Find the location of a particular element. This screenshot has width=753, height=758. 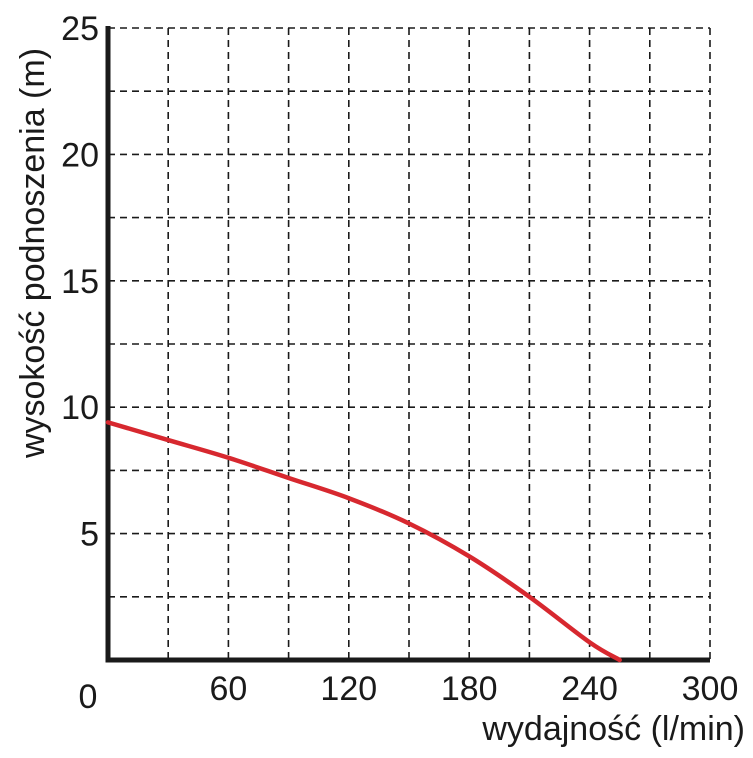

x-tick-label-120: 120 is located at coordinates (348, 689).